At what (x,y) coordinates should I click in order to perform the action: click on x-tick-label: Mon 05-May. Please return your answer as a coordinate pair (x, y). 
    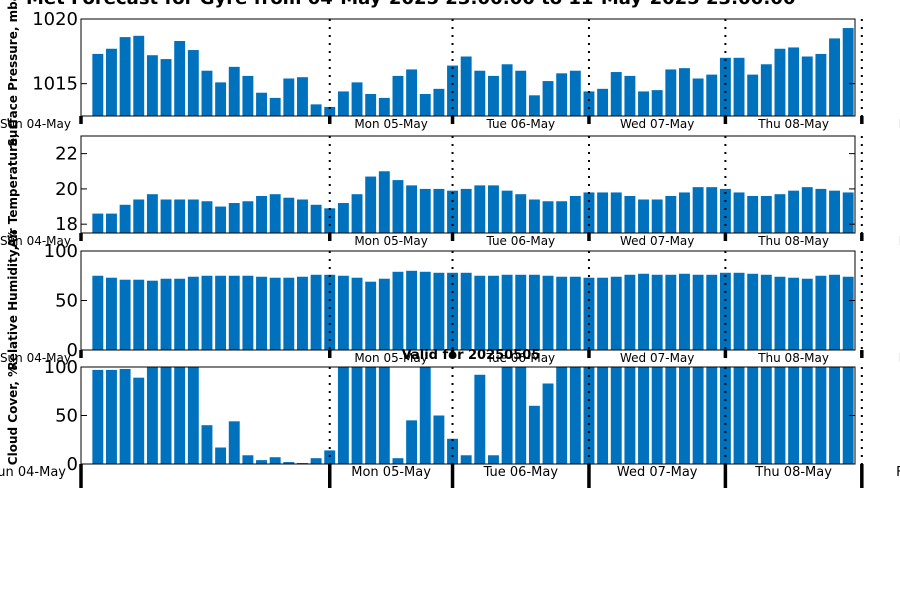
    Looking at the image, I should click on (391, 358).